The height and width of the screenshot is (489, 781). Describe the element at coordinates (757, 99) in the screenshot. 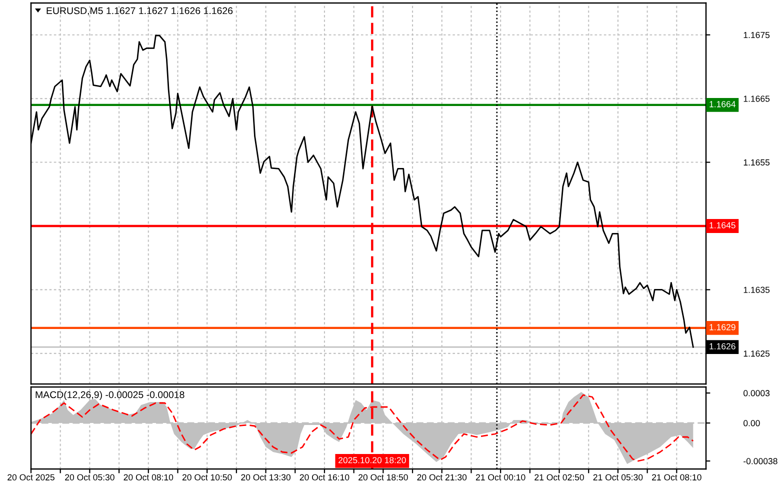

I see `y-tick-label: 1.1665` at that location.